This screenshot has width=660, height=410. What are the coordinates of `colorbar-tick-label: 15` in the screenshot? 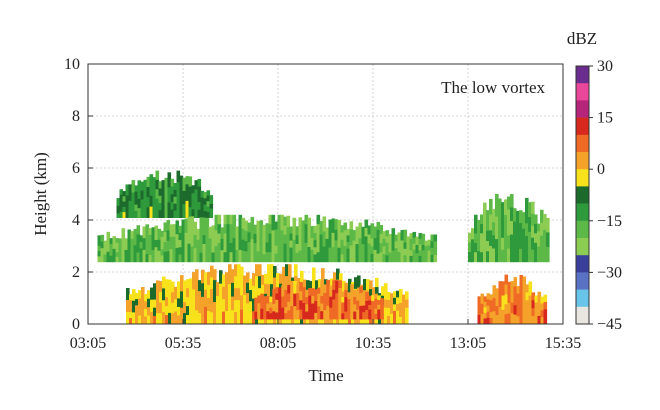 It's located at (605, 118).